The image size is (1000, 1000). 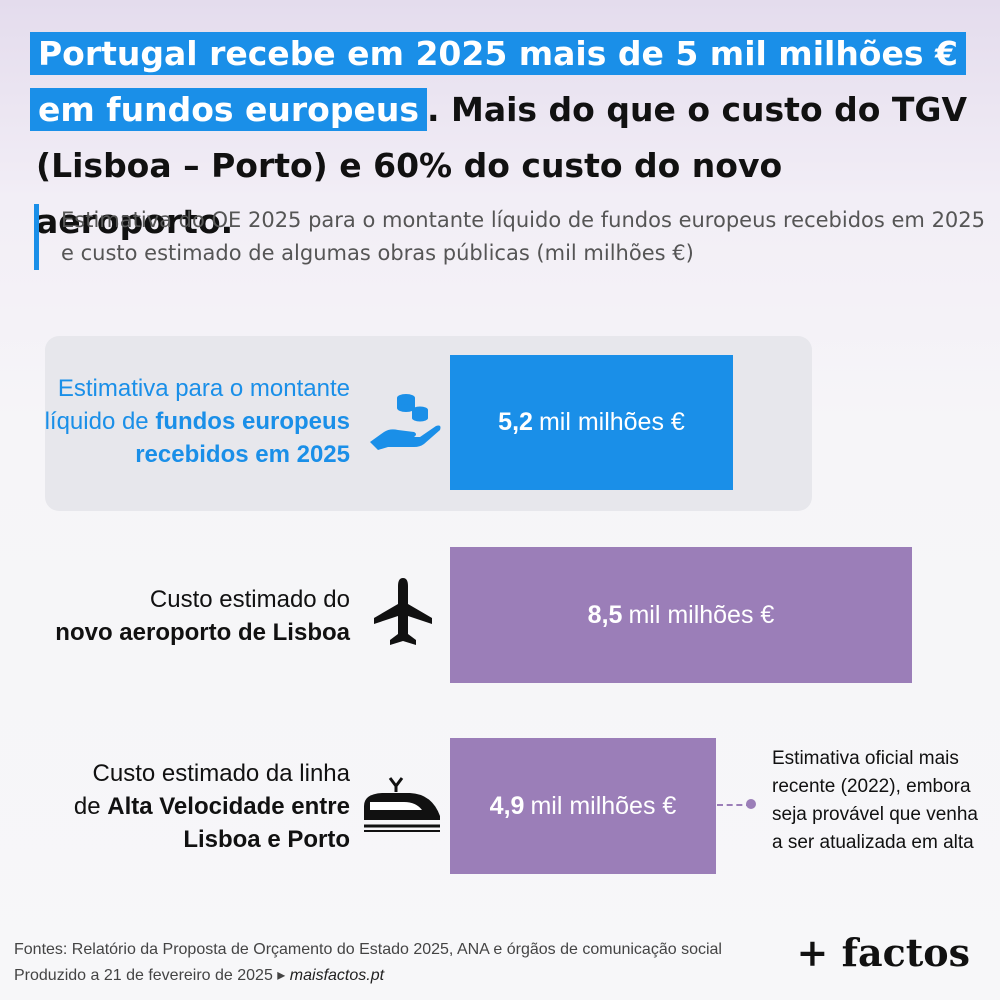 What do you see at coordinates (402, 804) in the screenshot?
I see `high-speed-train-icon` at bounding box center [402, 804].